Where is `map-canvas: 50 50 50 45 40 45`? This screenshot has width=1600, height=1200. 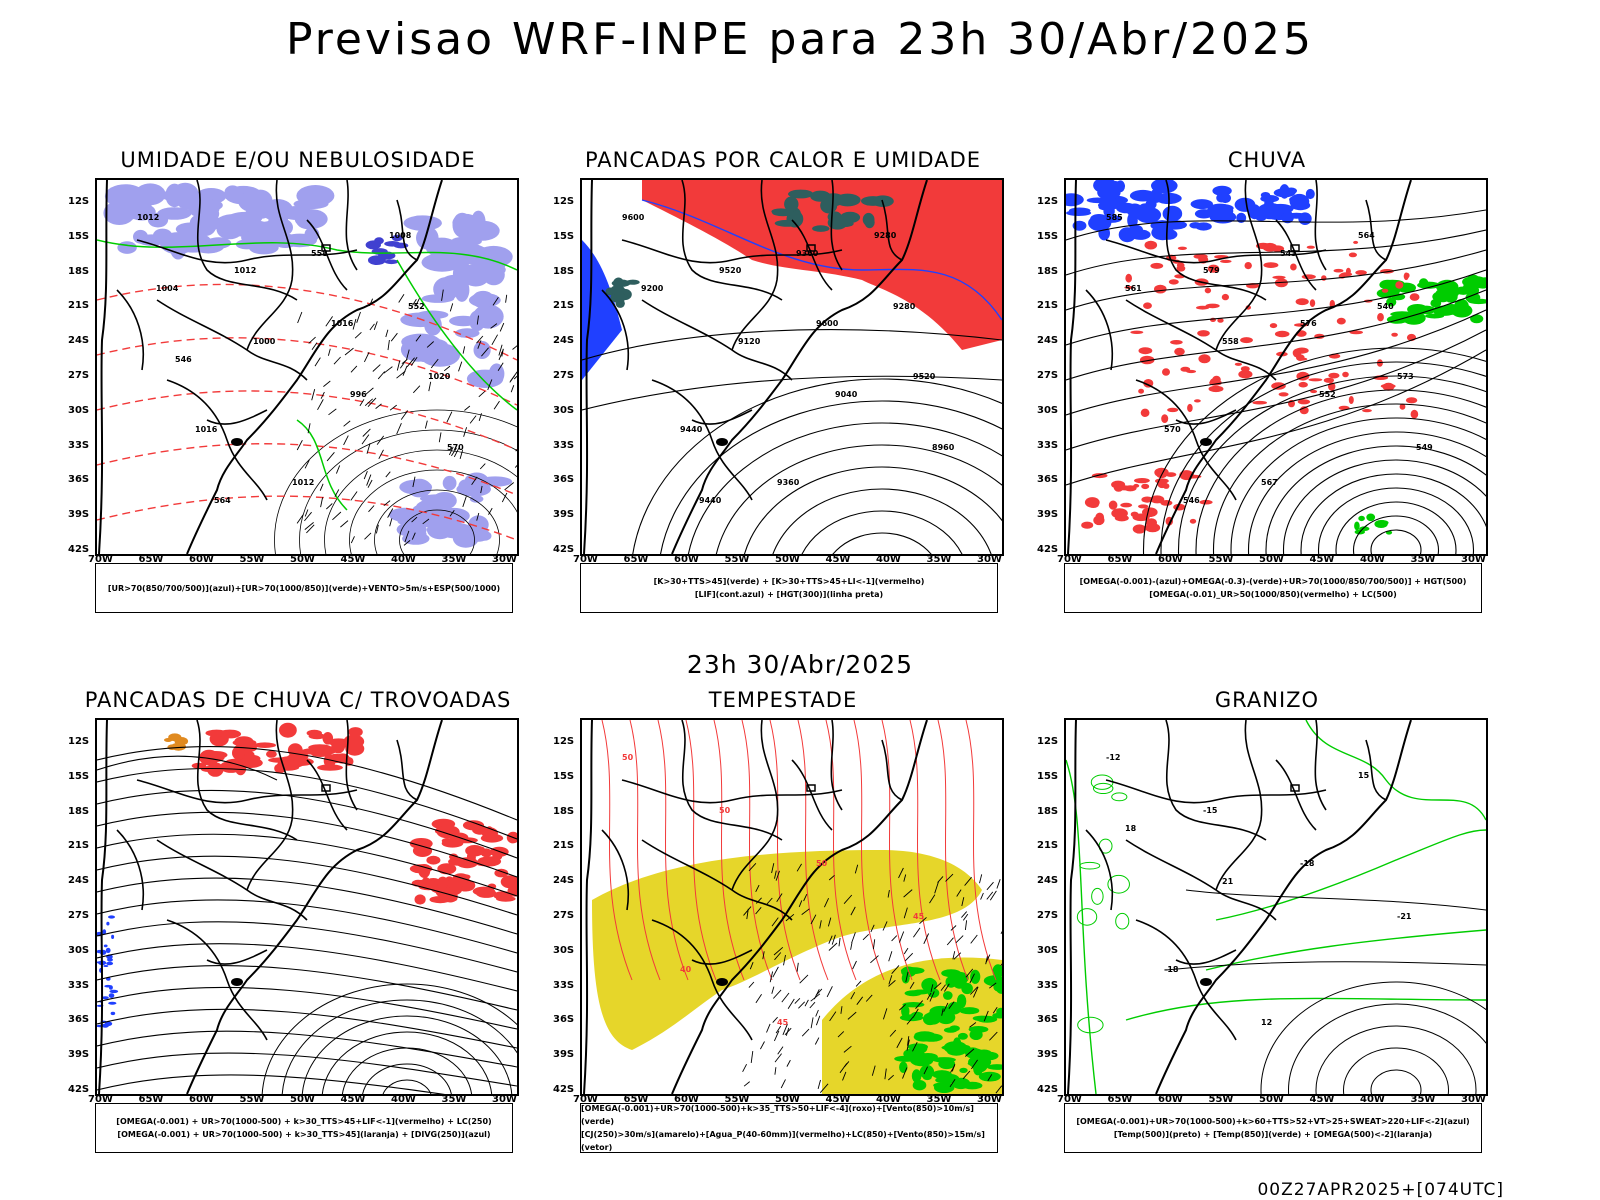
map-canvas: 50 50 50 45 40 45 is located at coordinates (792, 907).